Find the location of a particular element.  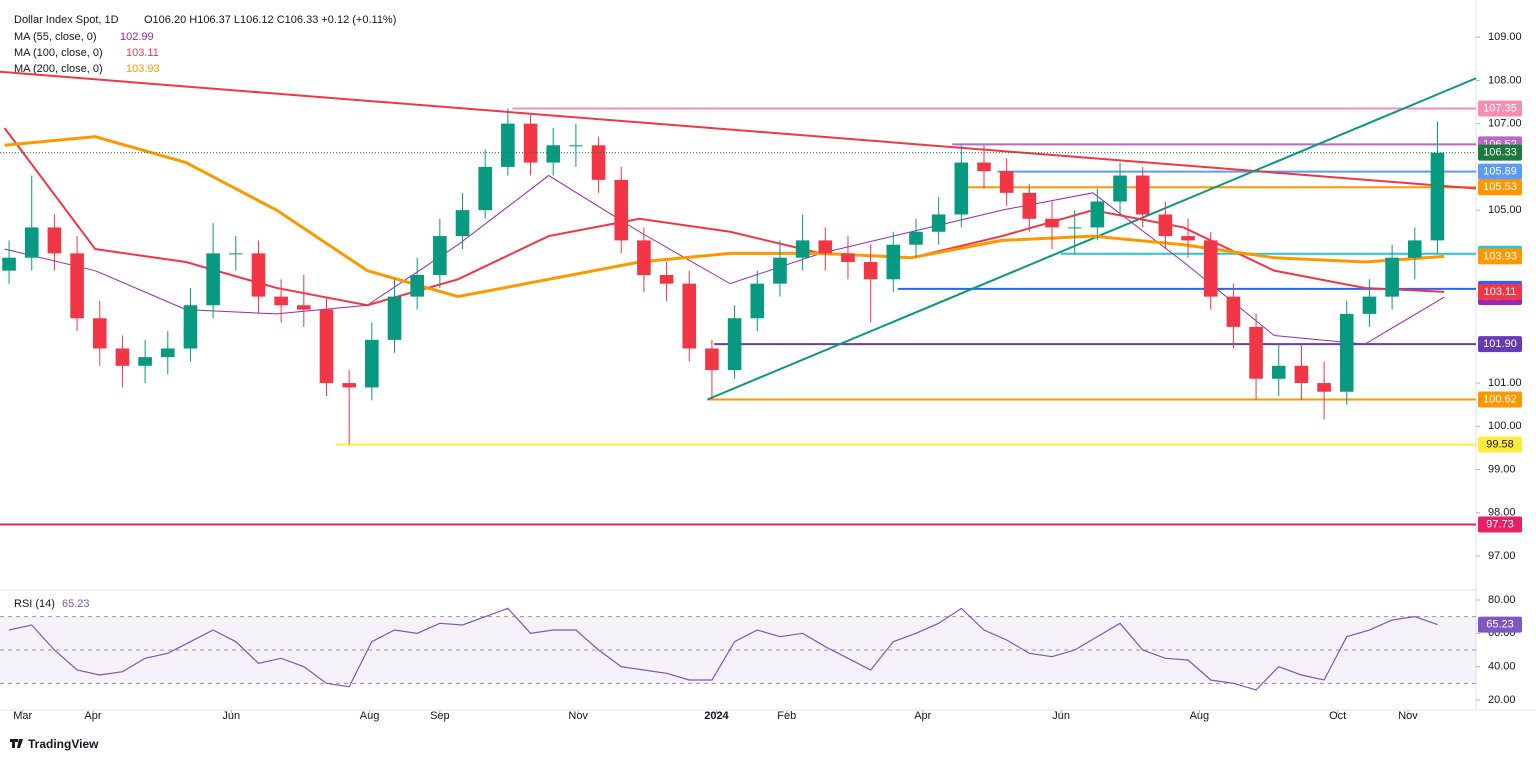

y-tick-label: 97.00 is located at coordinates (1502, 556).